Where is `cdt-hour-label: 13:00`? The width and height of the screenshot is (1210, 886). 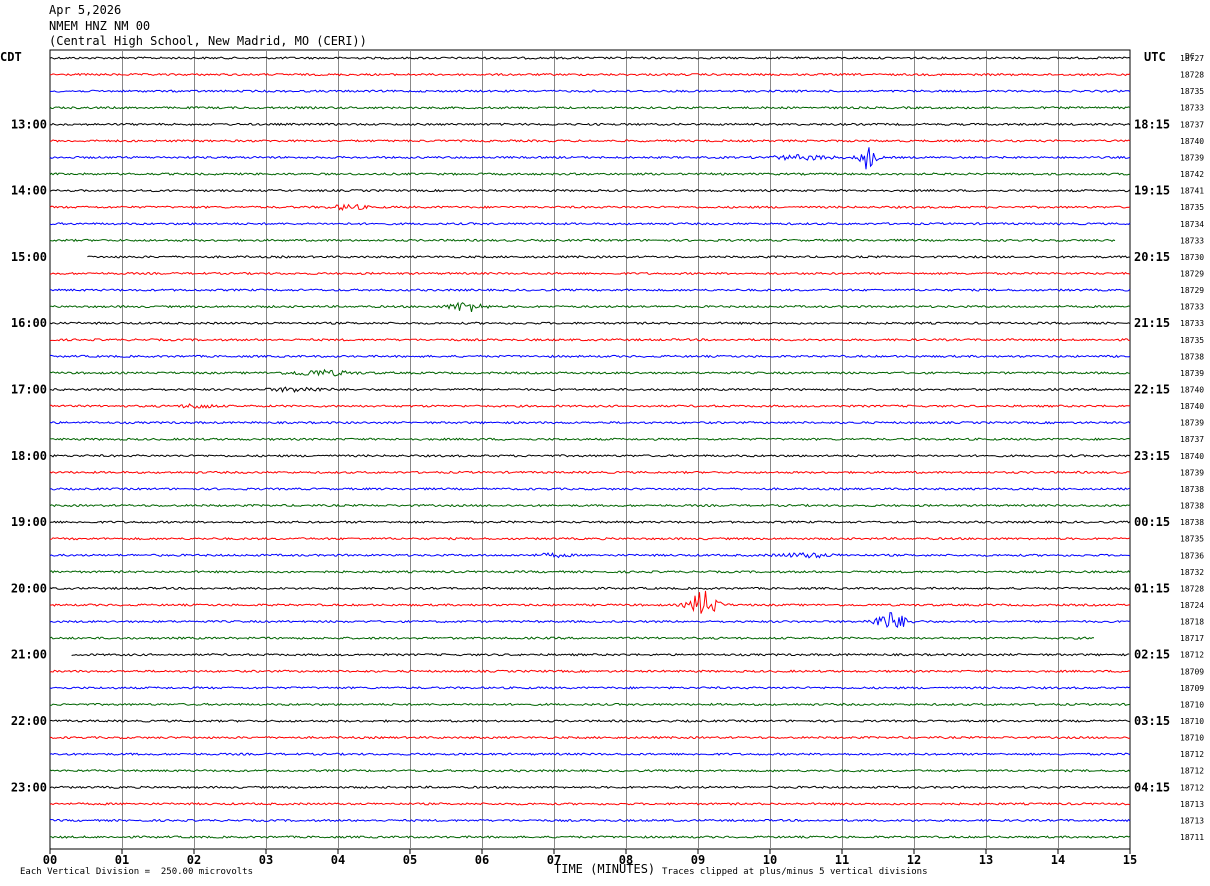
cdt-hour-label: 13:00 is located at coordinates (29, 124).